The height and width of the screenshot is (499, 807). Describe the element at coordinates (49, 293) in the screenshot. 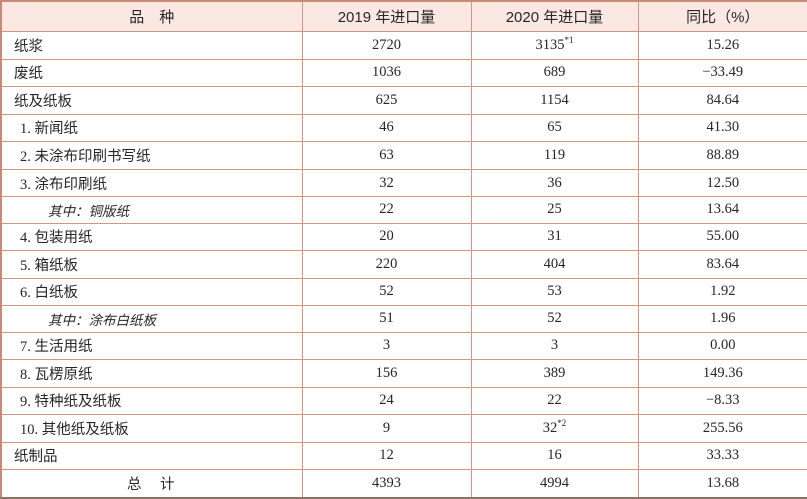

I see `row-label-text: 6. 白纸板` at that location.